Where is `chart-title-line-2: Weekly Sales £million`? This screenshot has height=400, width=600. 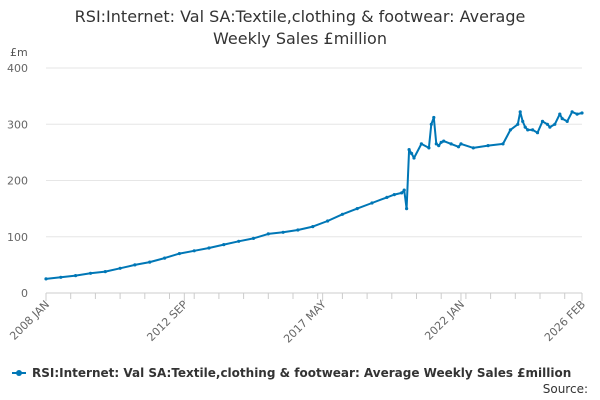 chart-title-line-2: Weekly Sales £million is located at coordinates (300, 38).